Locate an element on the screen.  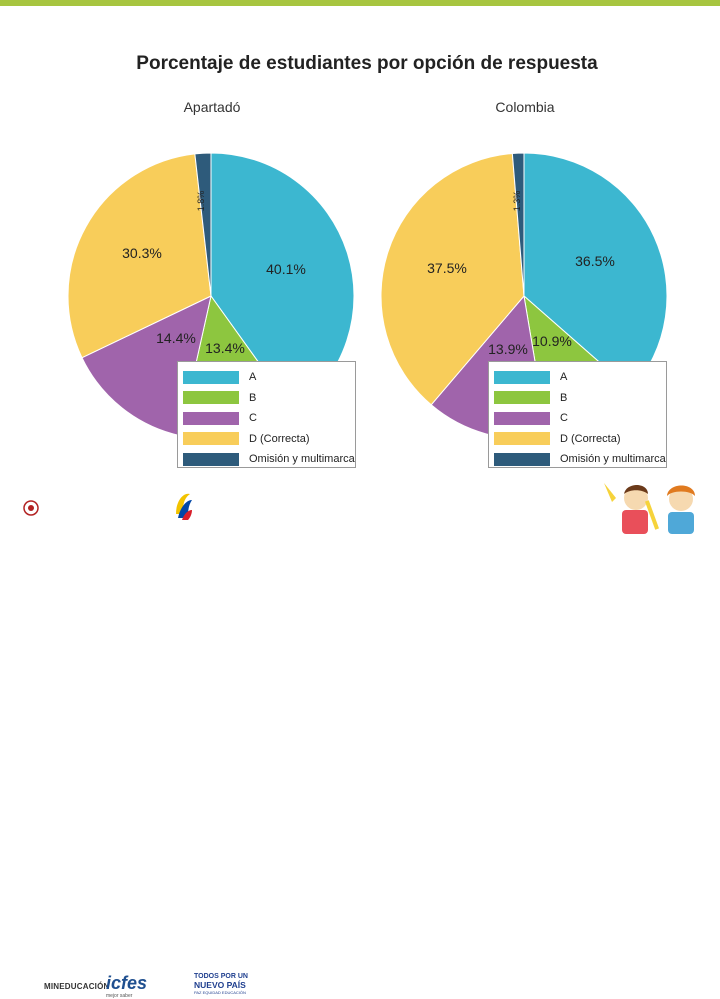
slice-label-b: 13.4% is located at coordinates (225, 348).